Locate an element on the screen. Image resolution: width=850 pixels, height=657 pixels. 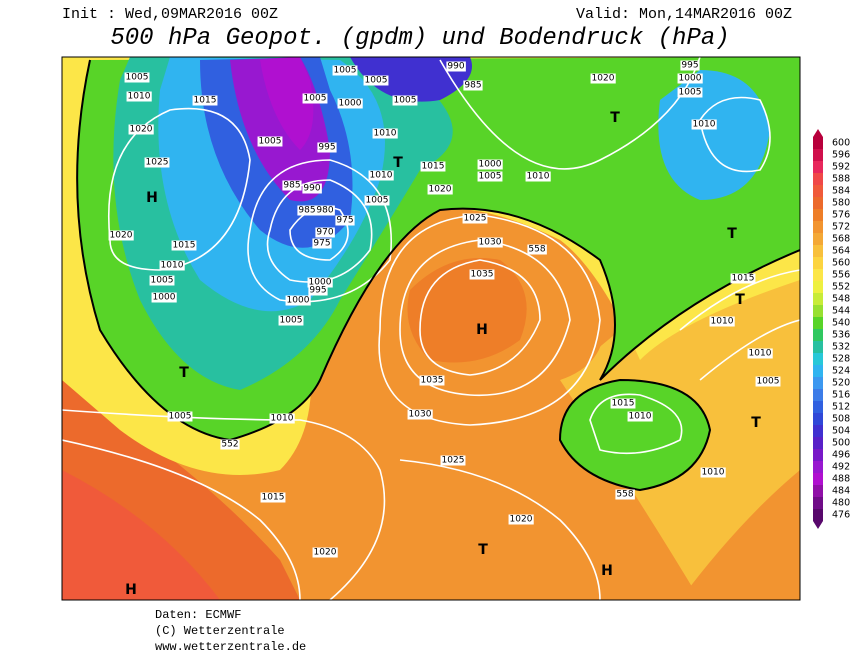
isobar-label: 985 is located at coordinates (472, 86).